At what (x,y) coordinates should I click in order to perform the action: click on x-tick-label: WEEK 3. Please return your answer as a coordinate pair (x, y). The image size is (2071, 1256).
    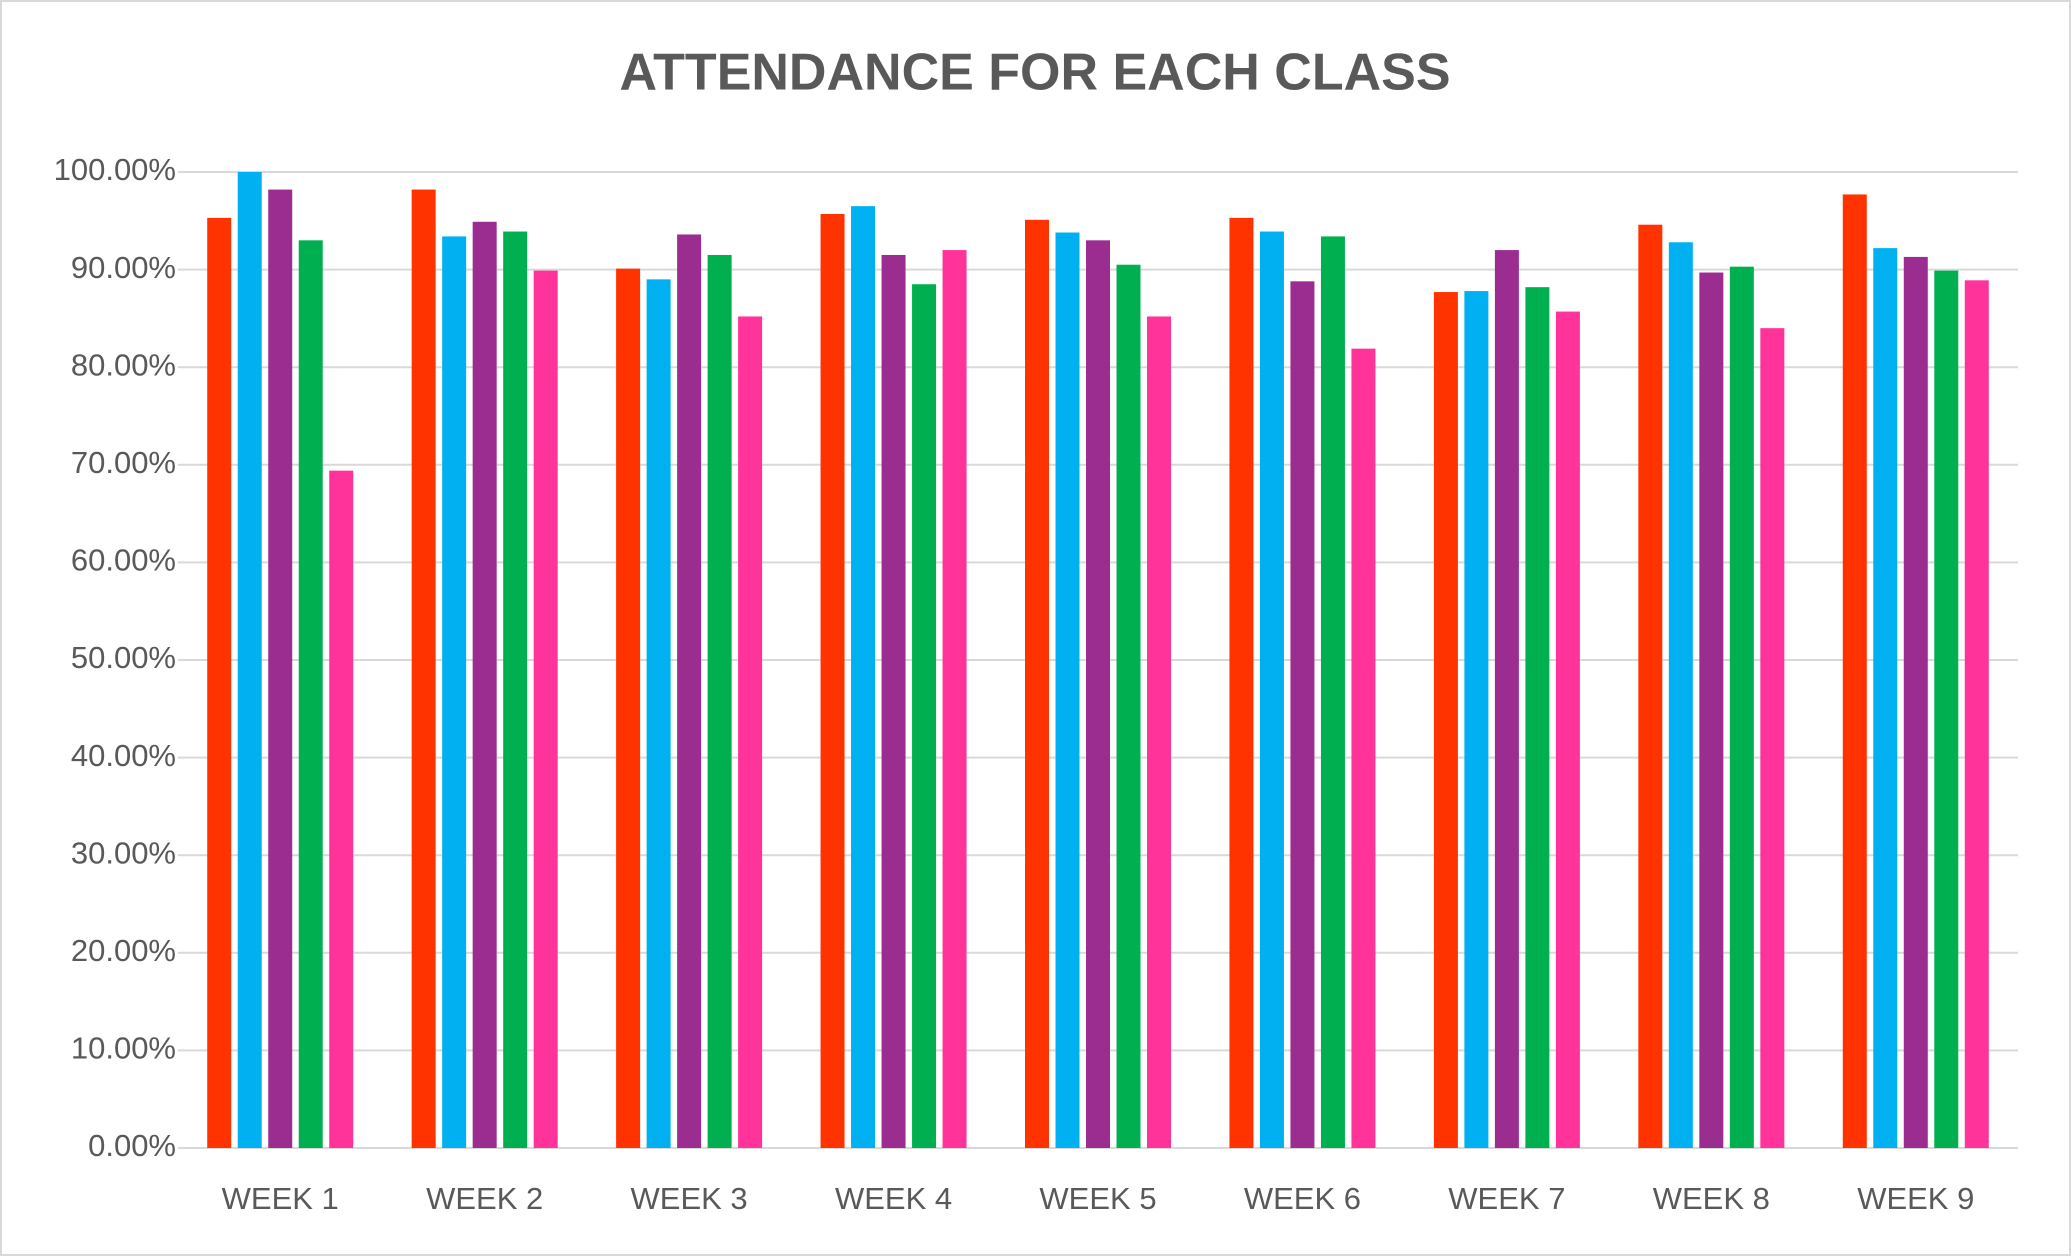
    Looking at the image, I should click on (689, 1198).